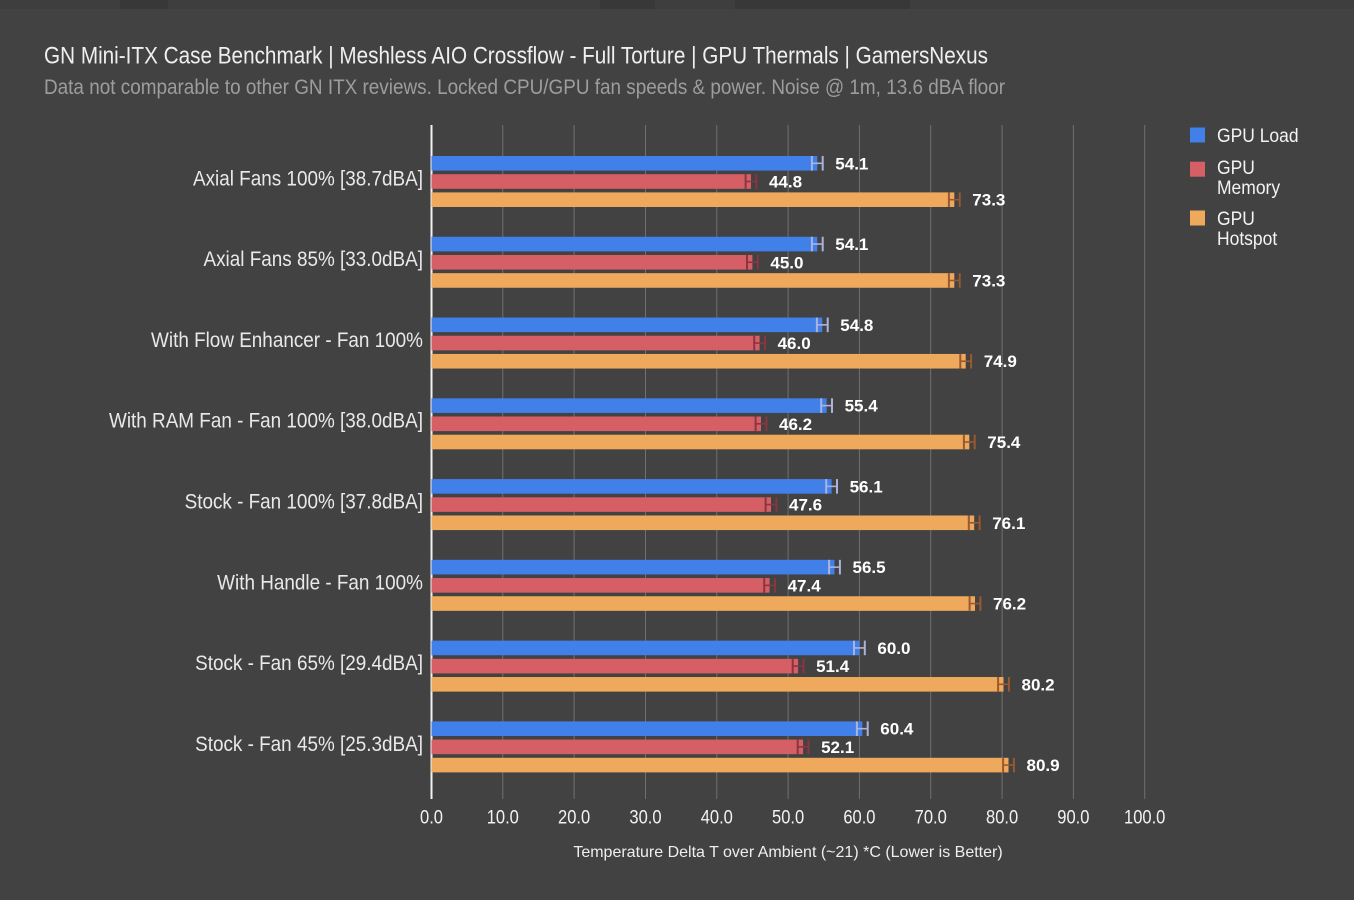 The height and width of the screenshot is (900, 1354). Describe the element at coordinates (1009, 604) in the screenshot. I see `svg-text: 76.2` at that location.